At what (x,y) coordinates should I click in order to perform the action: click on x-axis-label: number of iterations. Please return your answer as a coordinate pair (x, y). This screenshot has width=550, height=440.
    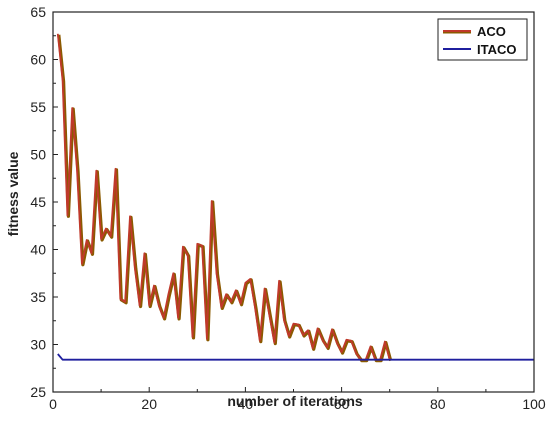
    Looking at the image, I should click on (295, 401).